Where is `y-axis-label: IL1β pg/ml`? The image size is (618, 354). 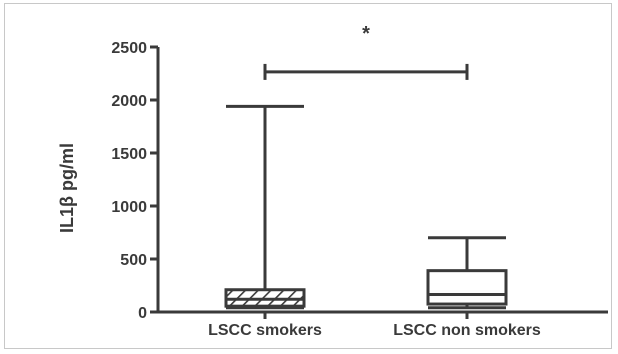
y-axis-label: IL1β pg/ml is located at coordinates (67, 188).